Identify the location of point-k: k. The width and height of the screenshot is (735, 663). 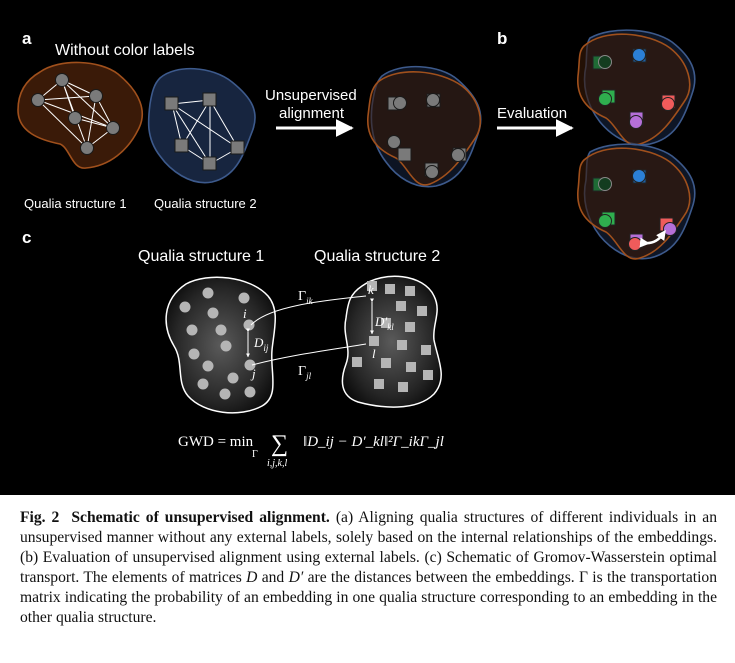
(371, 289).